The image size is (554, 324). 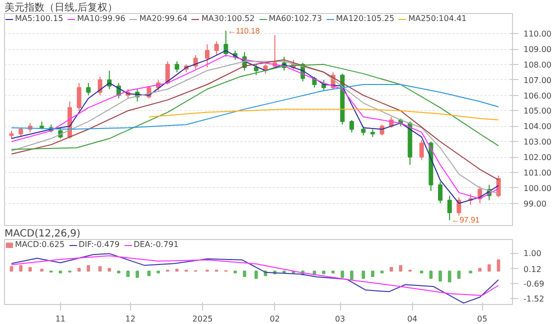 What do you see at coordinates (42, 234) in the screenshot?
I see `chart-title: MACD(12,26,9)` at bounding box center [42, 234].